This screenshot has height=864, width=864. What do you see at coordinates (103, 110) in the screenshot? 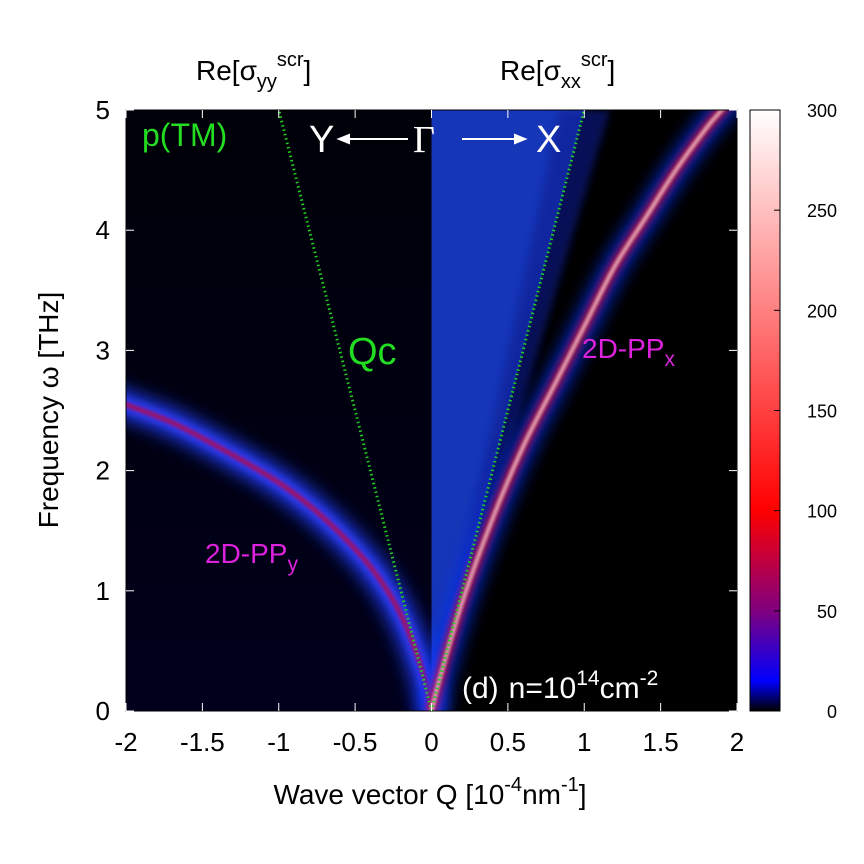
I see `y-tick-label: 5` at bounding box center [103, 110].